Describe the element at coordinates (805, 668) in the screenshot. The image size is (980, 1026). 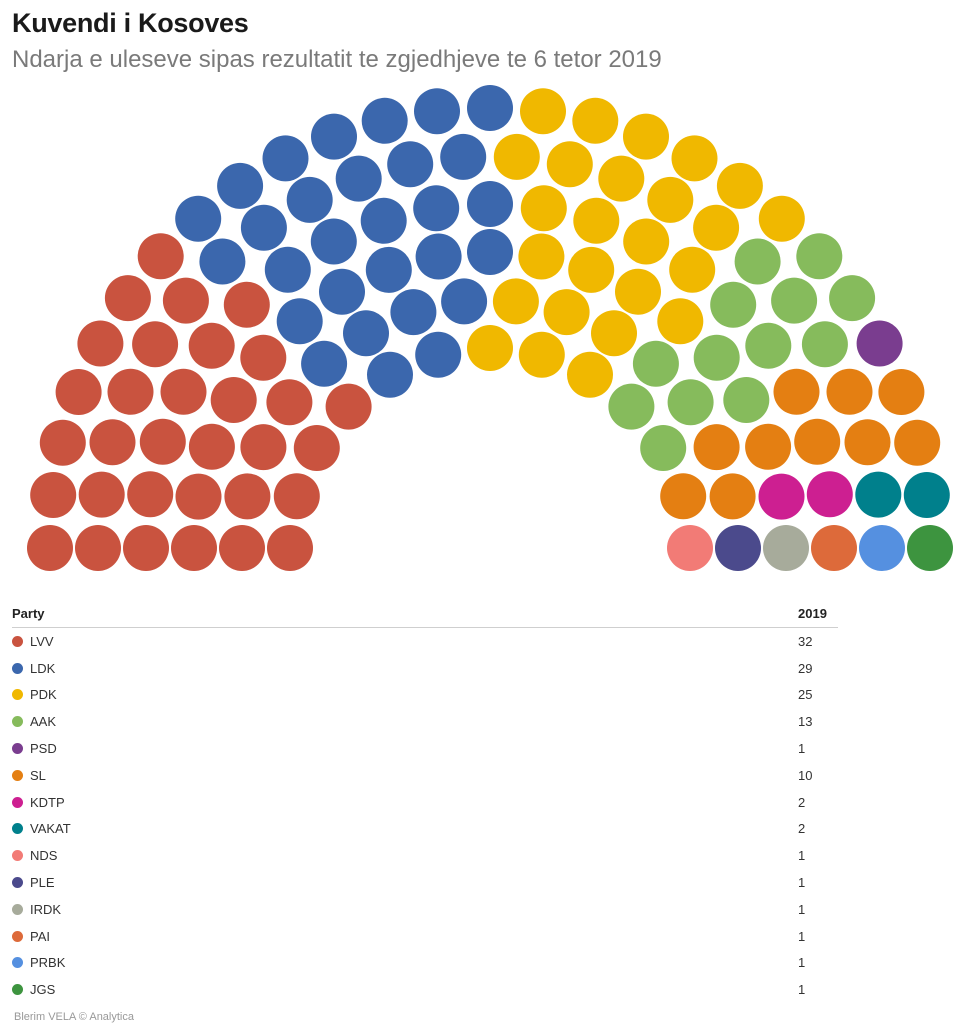
I see `legend-seat-count: 29` at that location.